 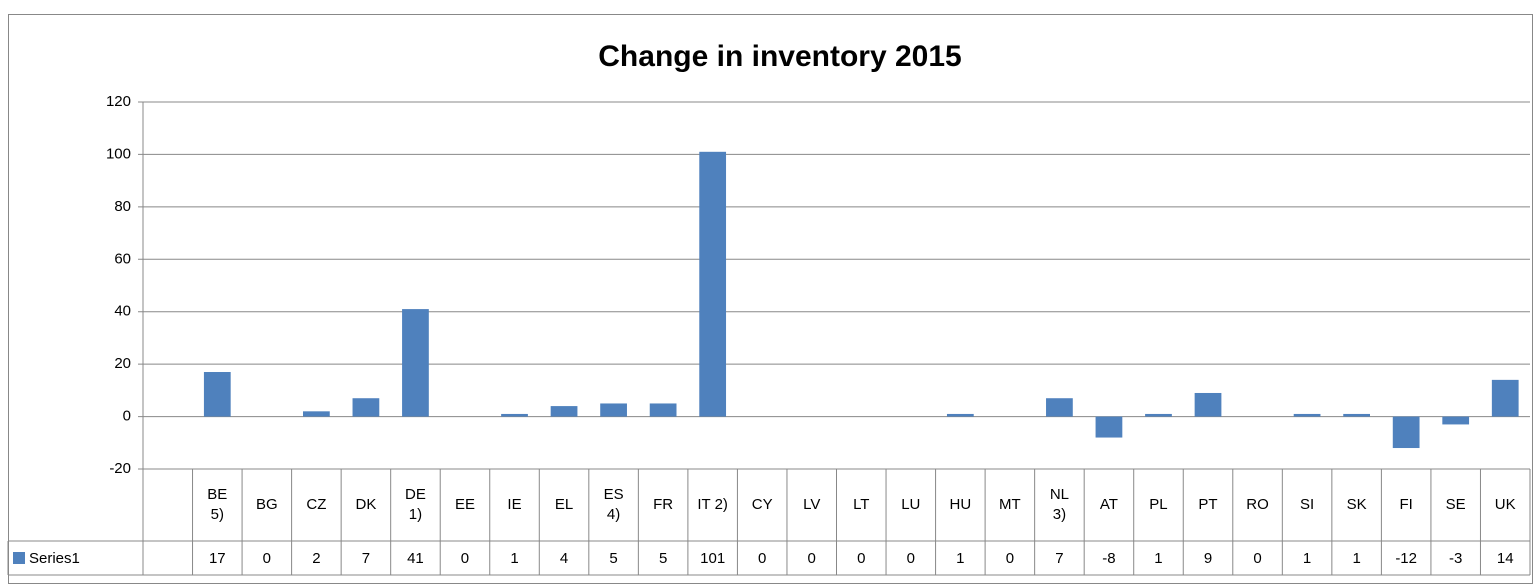 What do you see at coordinates (1010, 504) in the screenshot?
I see `x-tick-label: MT` at bounding box center [1010, 504].